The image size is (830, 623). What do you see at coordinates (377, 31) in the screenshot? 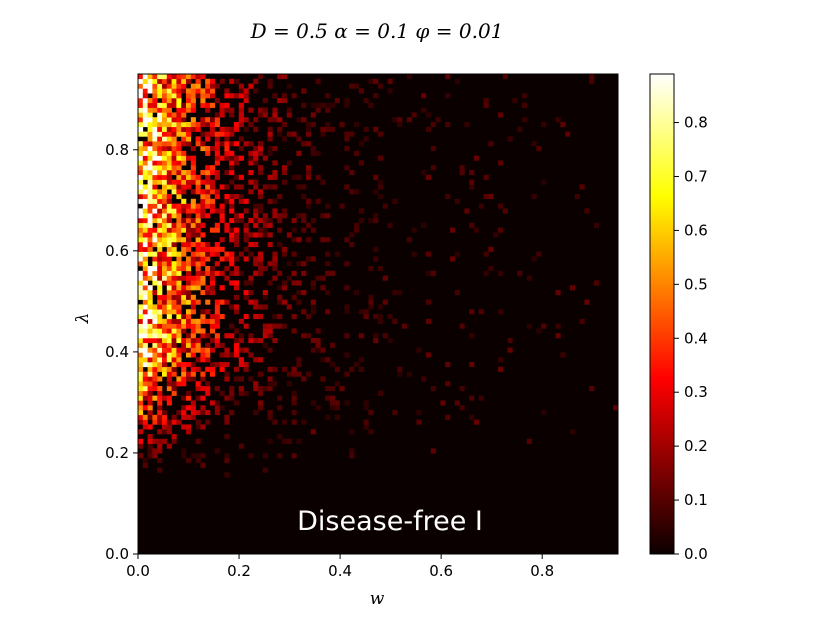
I see `chart-title: D = 0.5 α = 0.1 φ = 0.01` at bounding box center [377, 31].